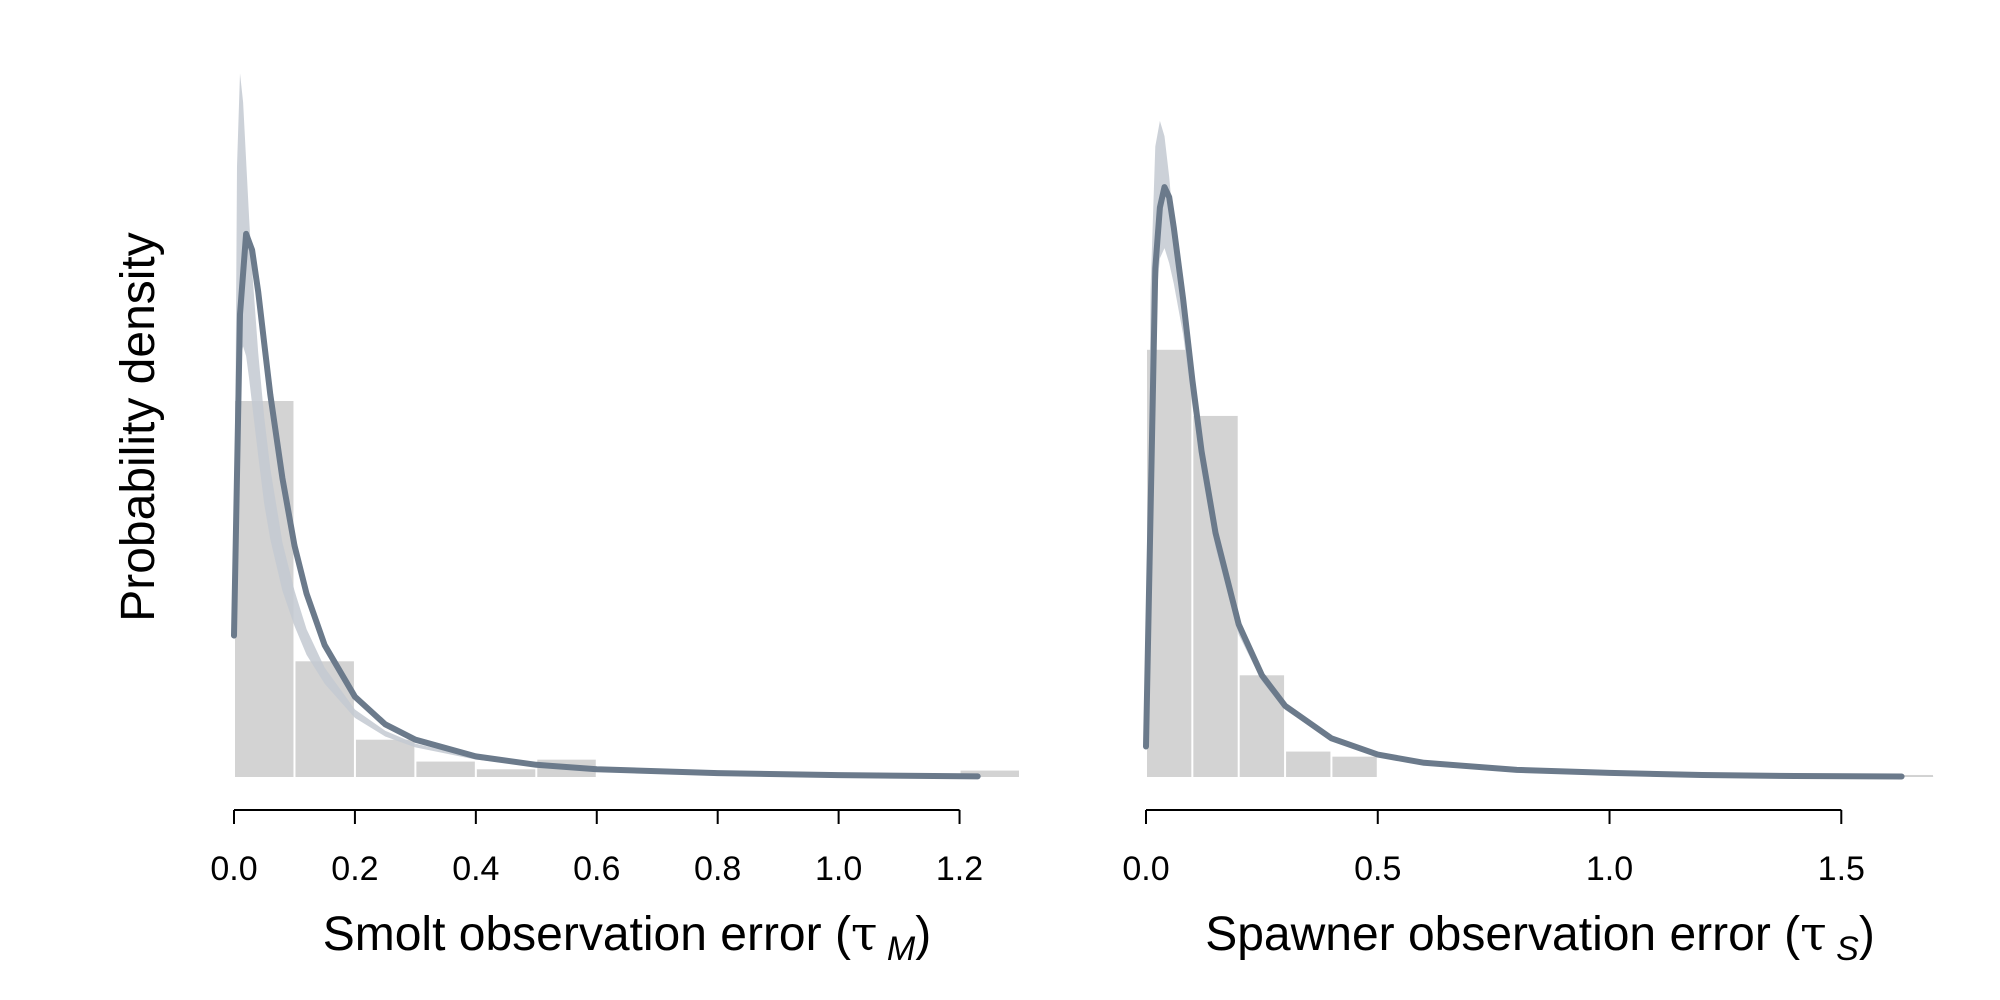  I want to click on x-tick-label: 0.4, so click(475, 869).